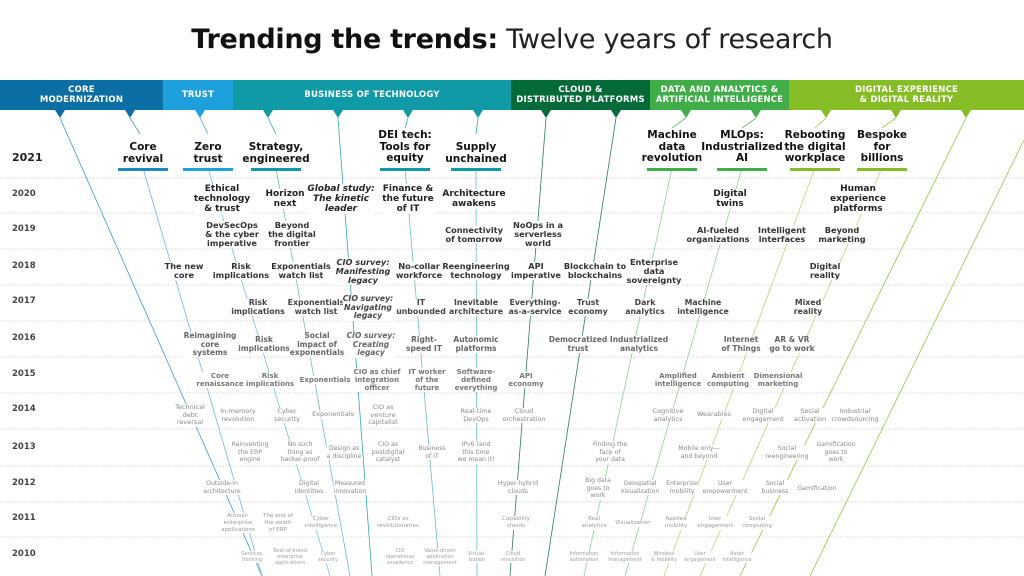 Image resolution: width=1024 pixels, height=576 pixels. What do you see at coordinates (317, 344) in the screenshot?
I see `trend-2016-2: Social impact of exponentials` at bounding box center [317, 344].